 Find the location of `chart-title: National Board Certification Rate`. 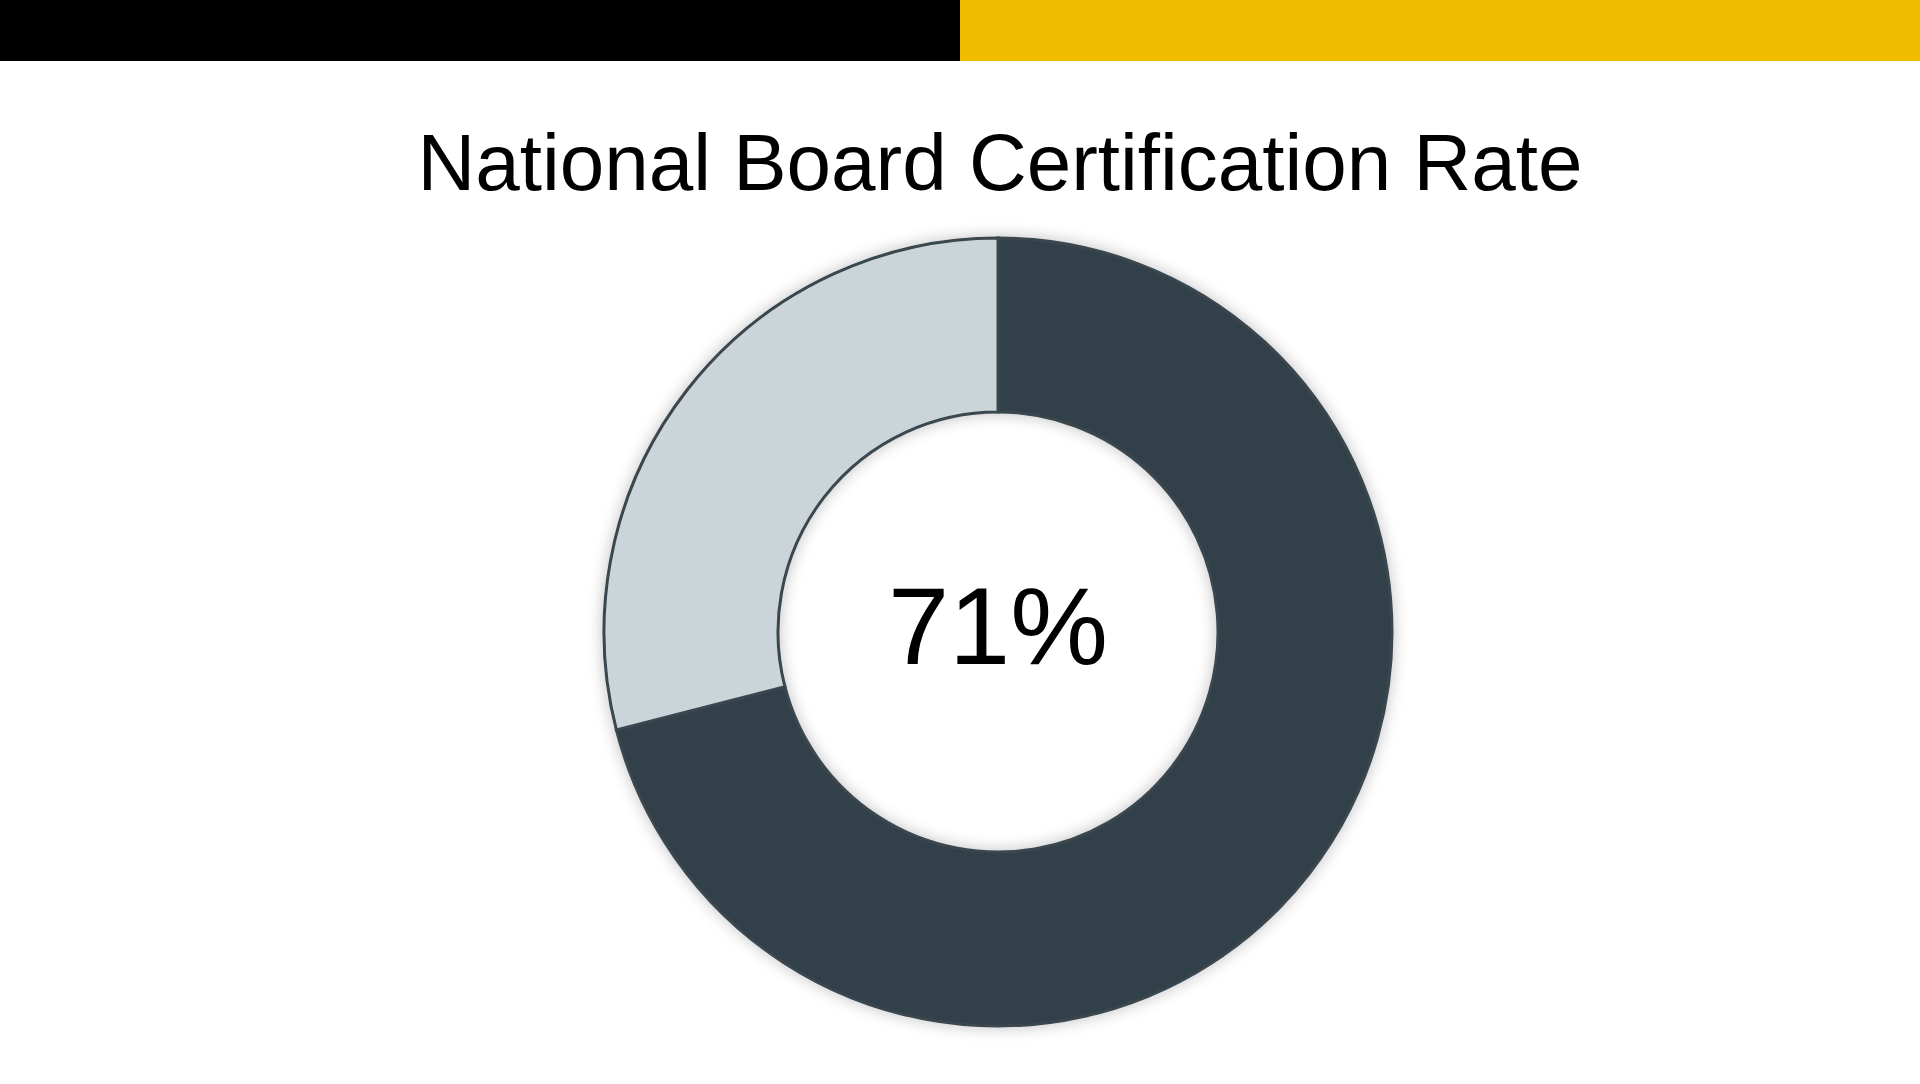

chart-title: National Board Certification Rate is located at coordinates (1000, 162).